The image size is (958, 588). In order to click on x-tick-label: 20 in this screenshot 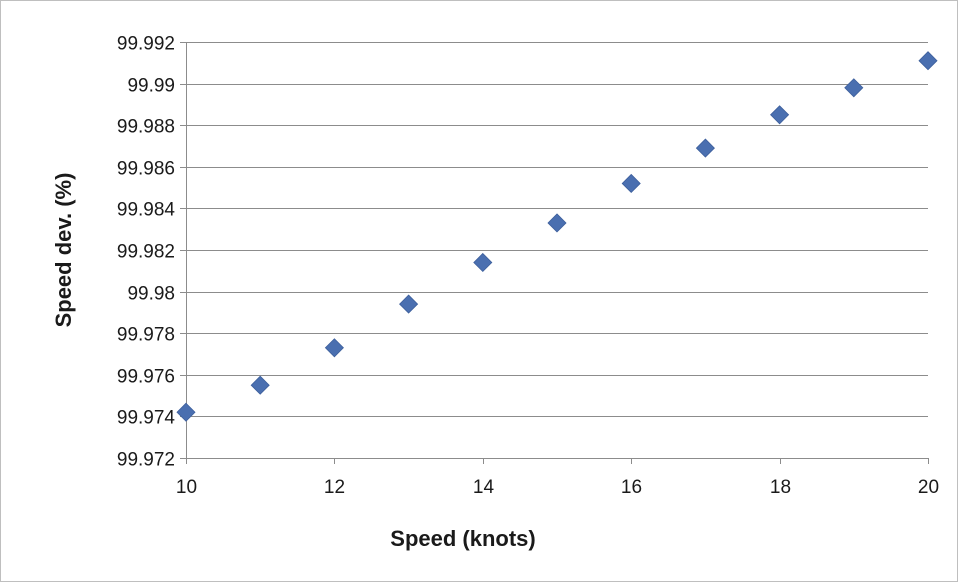, I will do `click(928, 487)`.